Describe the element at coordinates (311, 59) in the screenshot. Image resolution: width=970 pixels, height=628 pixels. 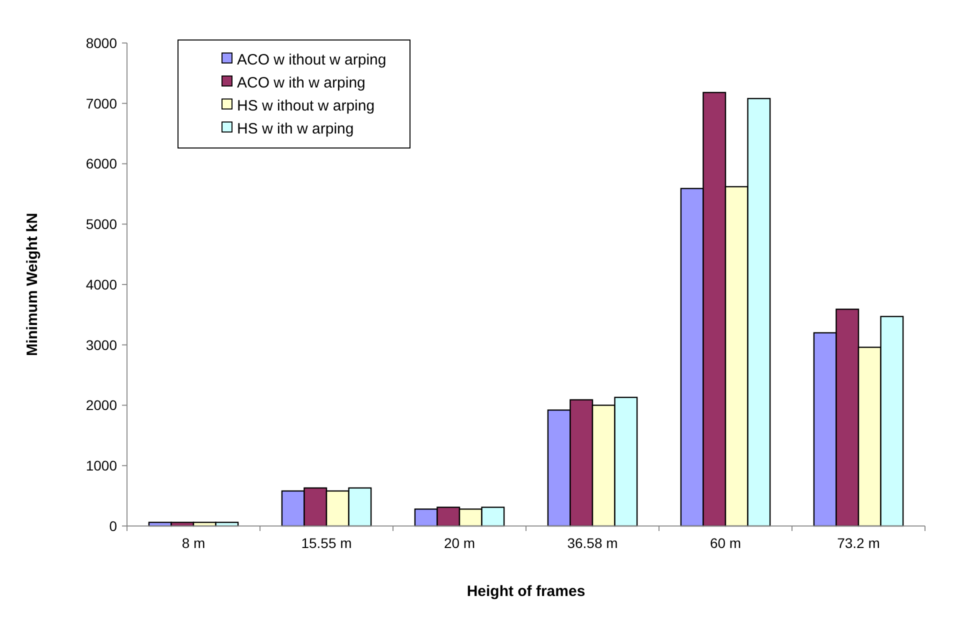
I see `legend-label: ACO w ithout w arping` at that location.